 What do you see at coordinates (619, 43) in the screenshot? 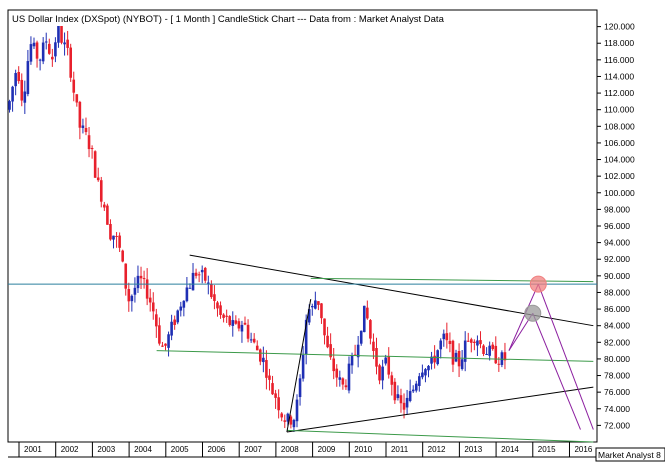
I see `y-tick-label: 118.000` at bounding box center [619, 43].